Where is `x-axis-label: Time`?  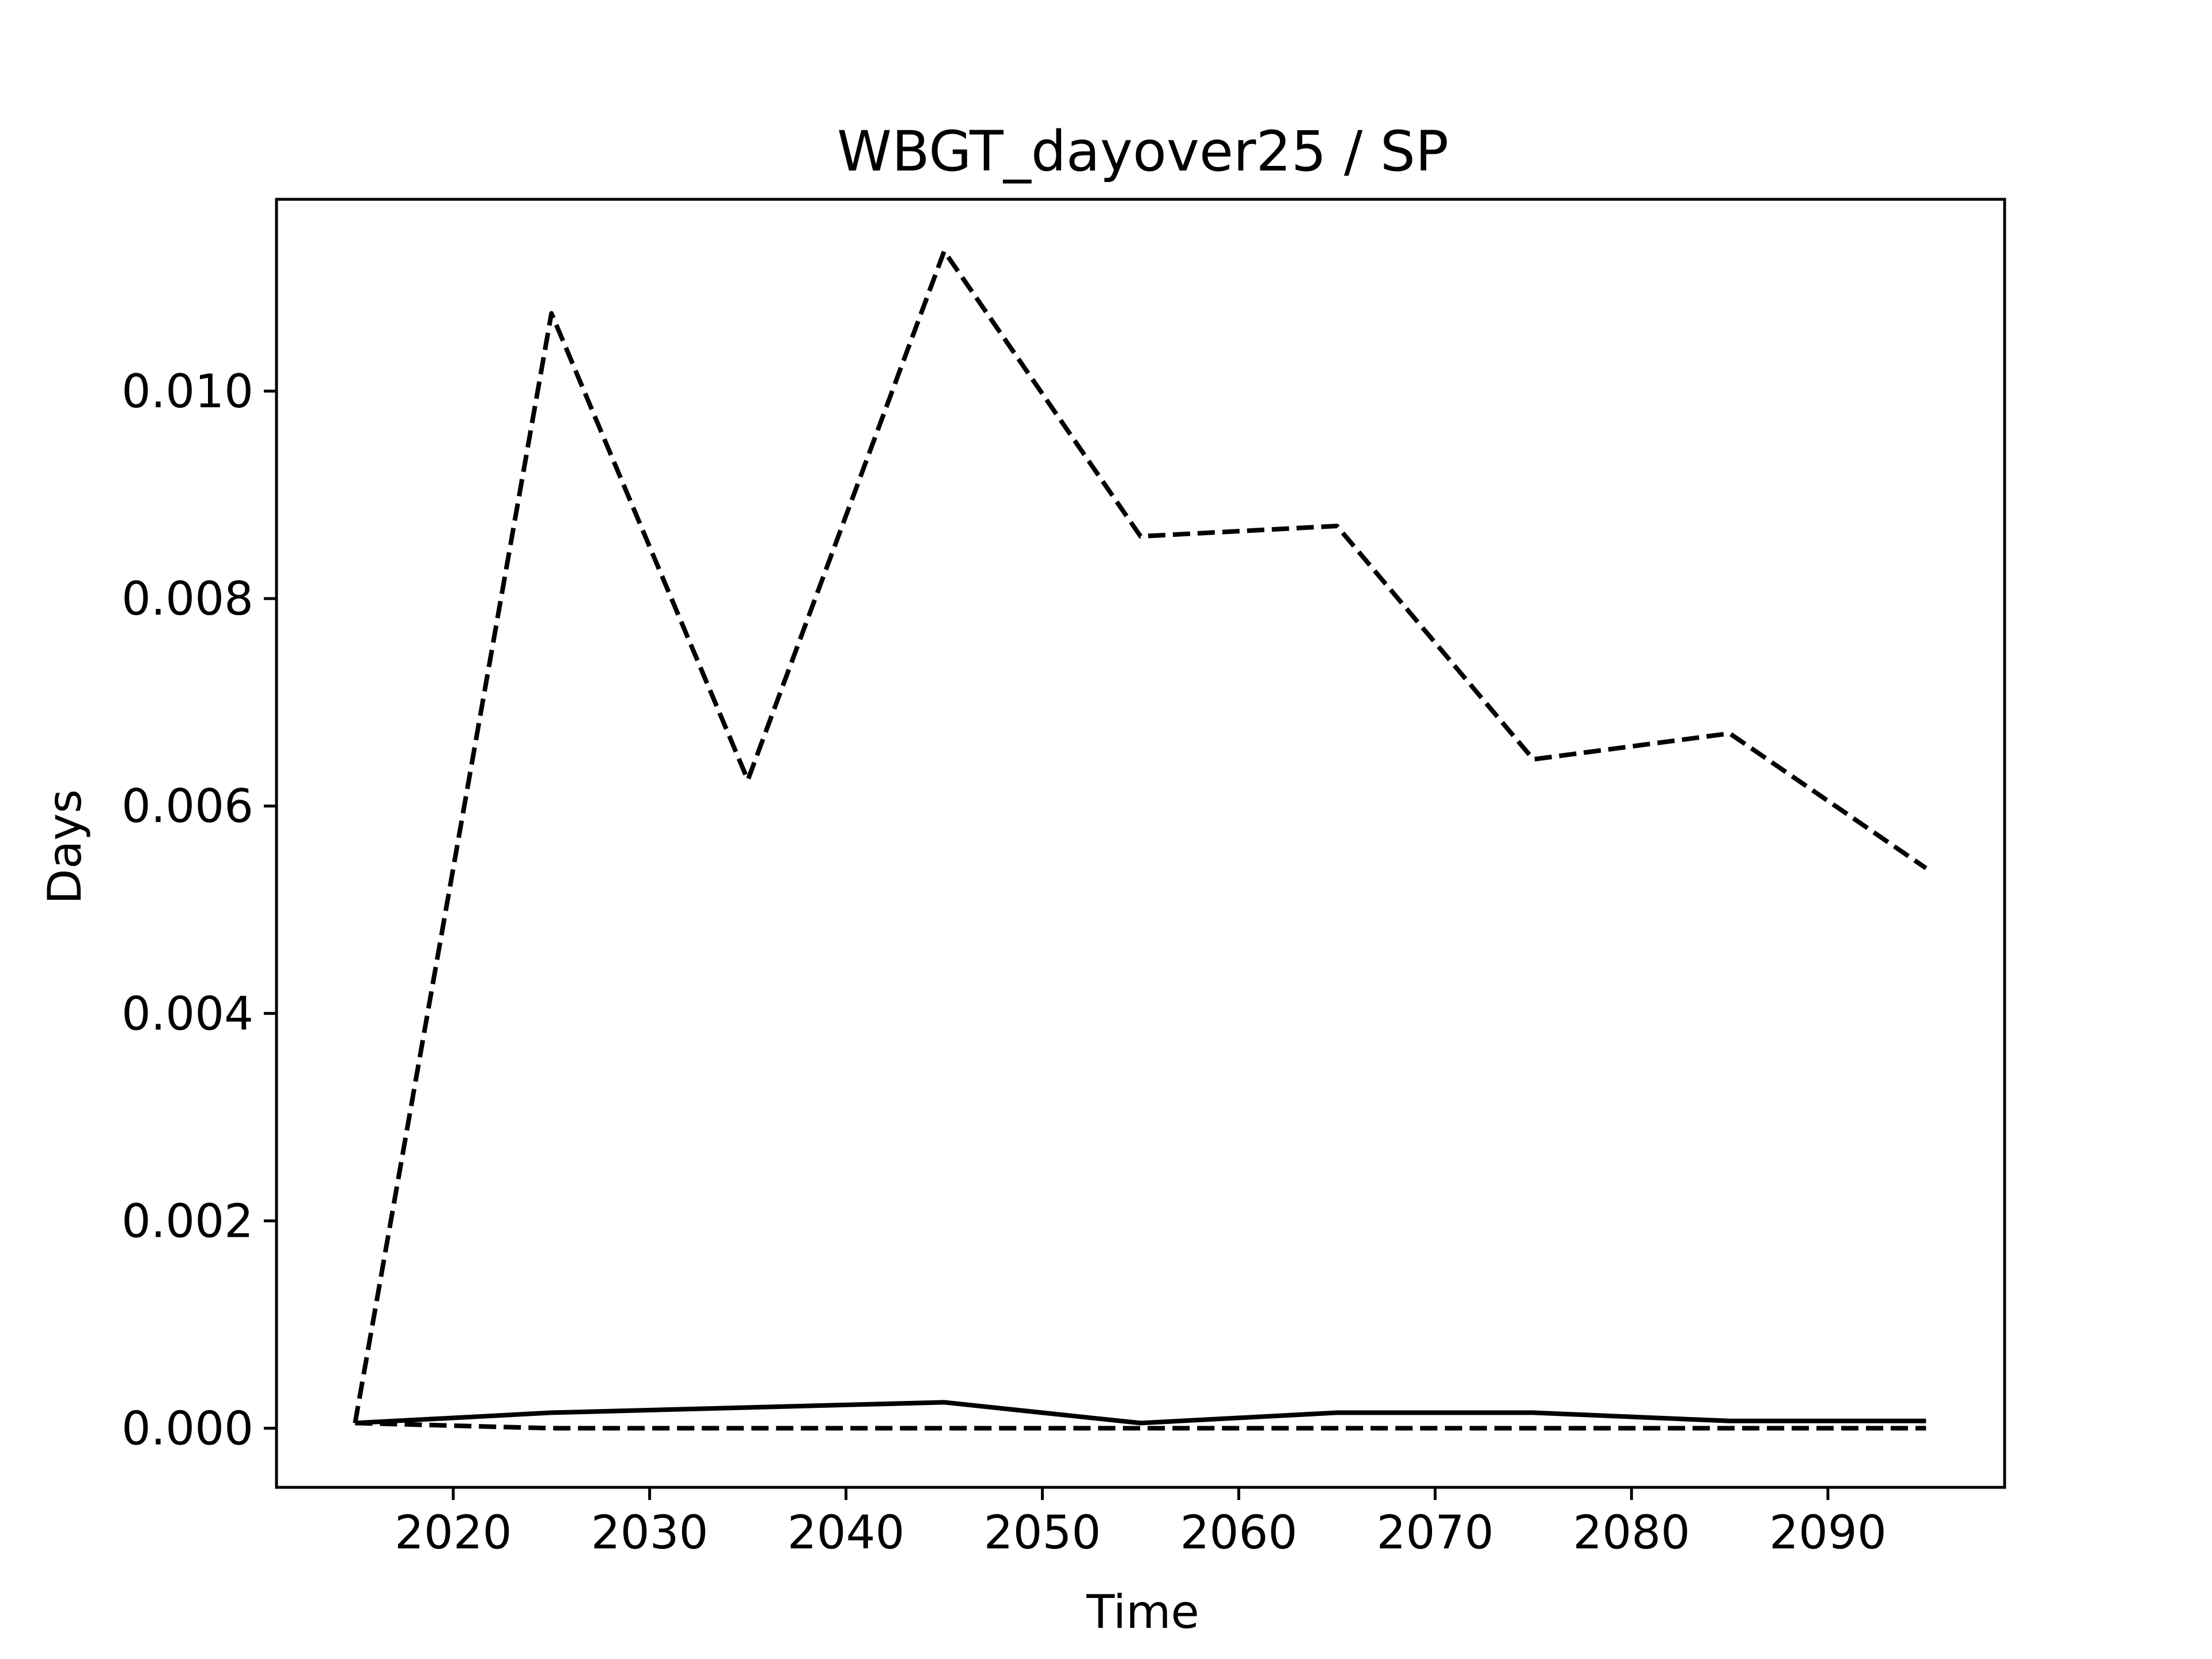
x-axis-label: Time is located at coordinates (1142, 1612).